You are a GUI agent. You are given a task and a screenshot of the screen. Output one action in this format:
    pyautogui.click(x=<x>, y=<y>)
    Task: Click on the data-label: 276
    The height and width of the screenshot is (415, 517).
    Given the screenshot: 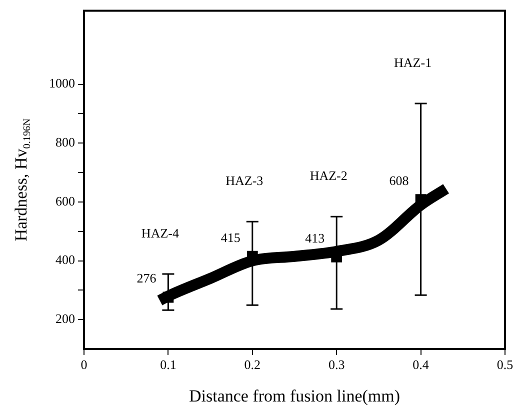 What is the action you would take?
    pyautogui.click(x=146, y=278)
    